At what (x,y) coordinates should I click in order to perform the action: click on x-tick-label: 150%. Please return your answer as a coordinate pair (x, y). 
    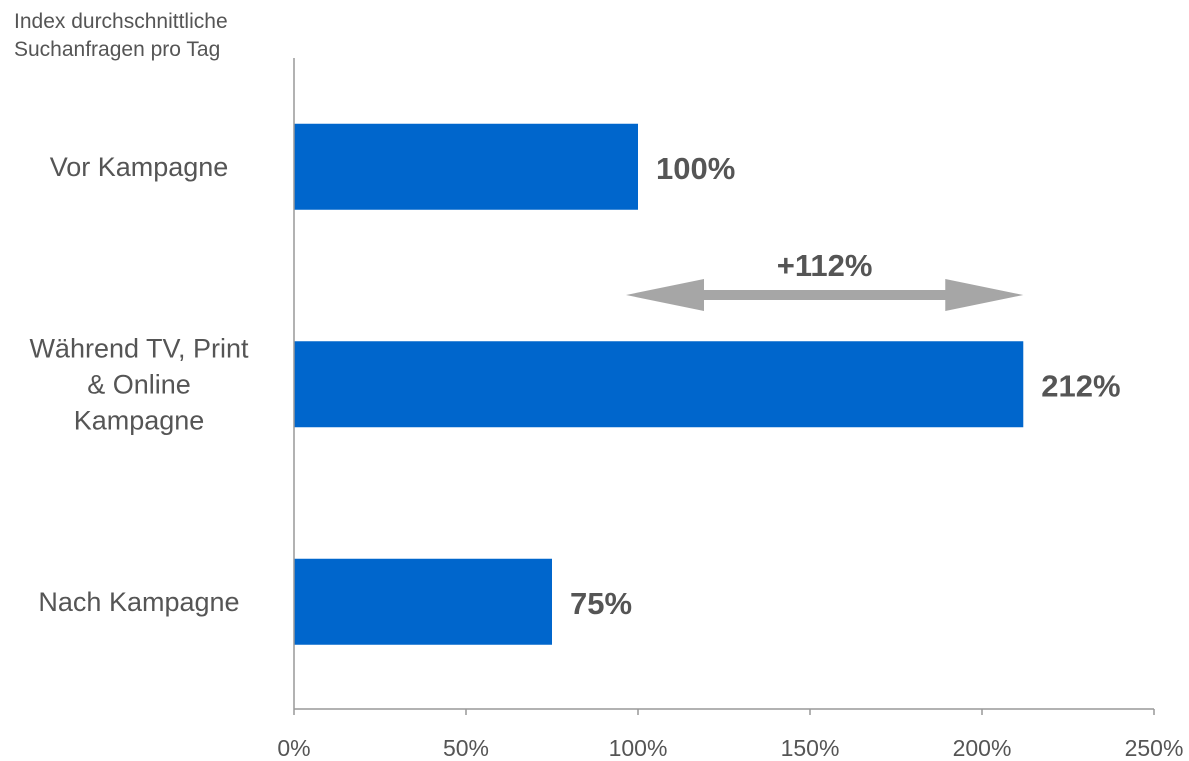
    Looking at the image, I should click on (810, 748).